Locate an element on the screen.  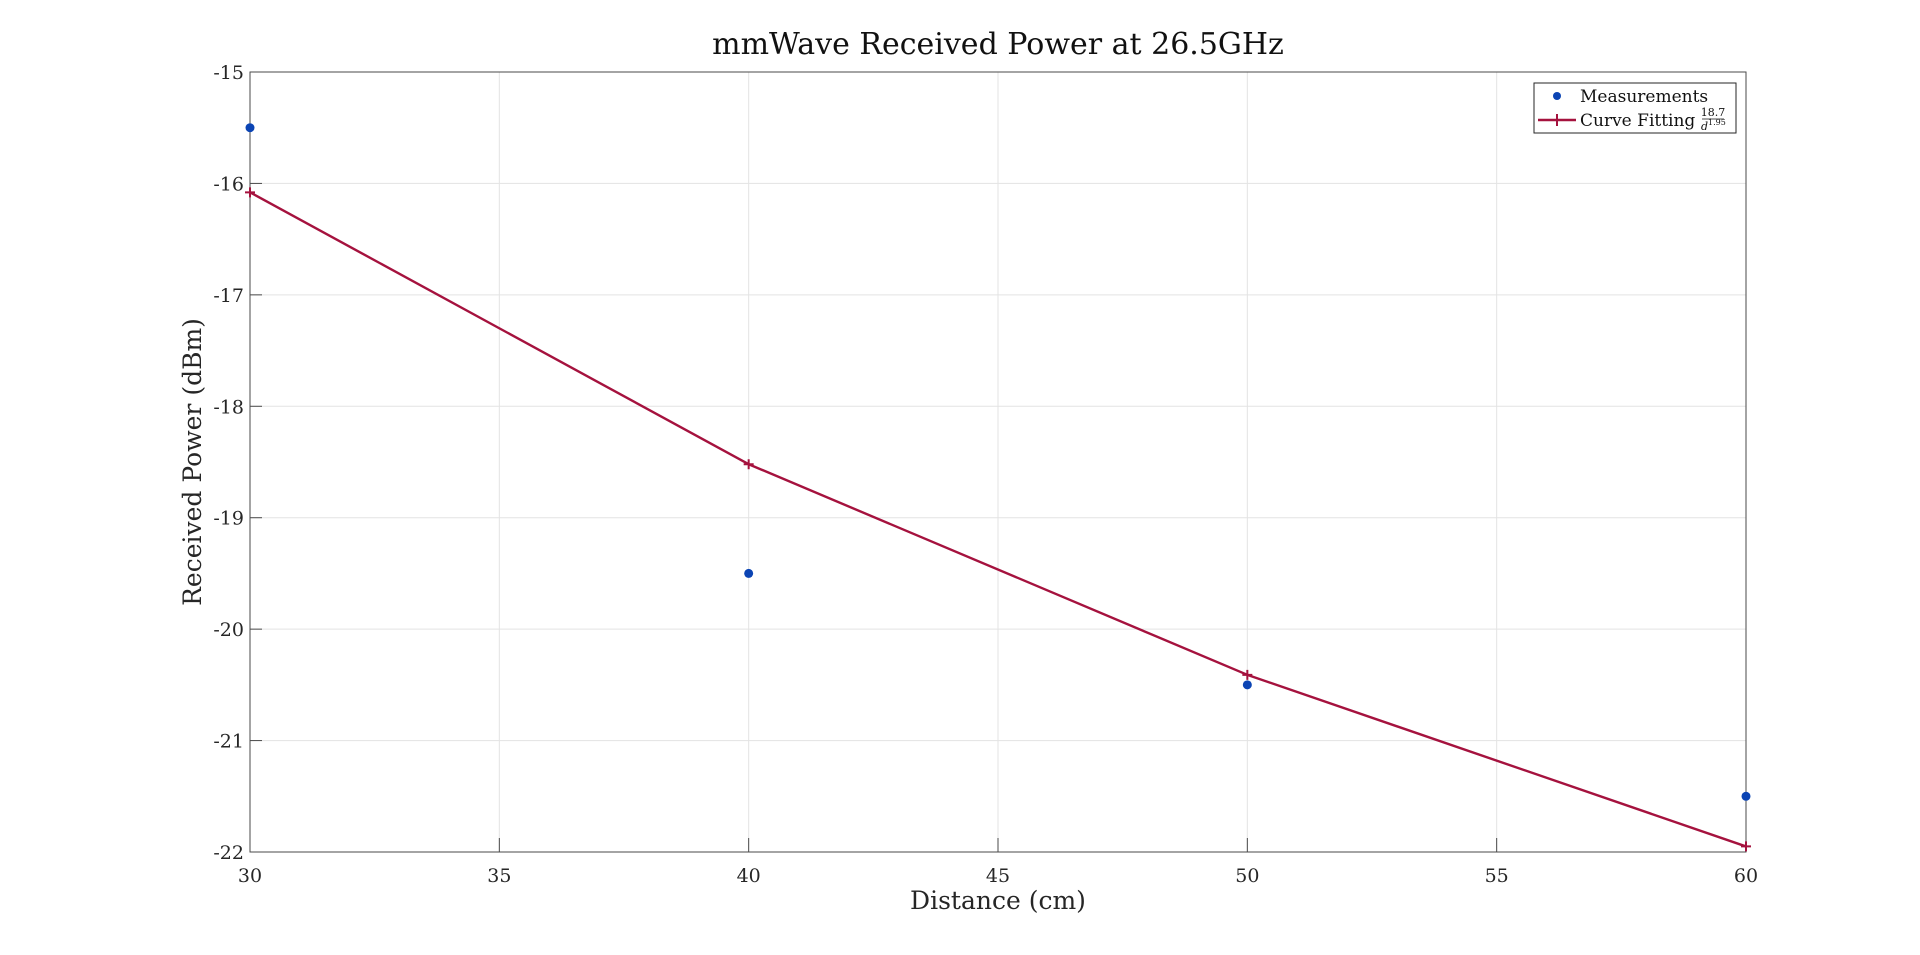
chart-title: mmWave Received Power at 26.5GHz is located at coordinates (998, 44).